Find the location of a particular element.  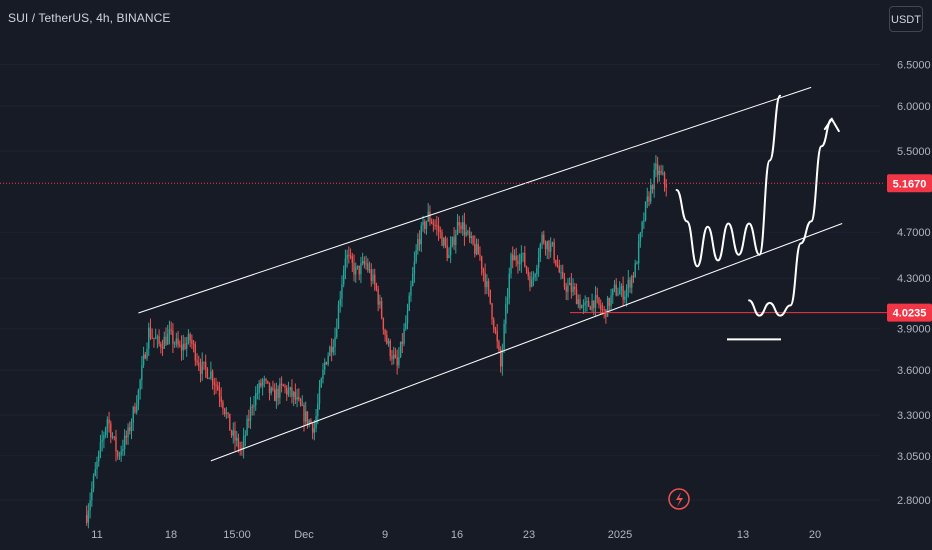

alternate-path is located at coordinates (790, 217).